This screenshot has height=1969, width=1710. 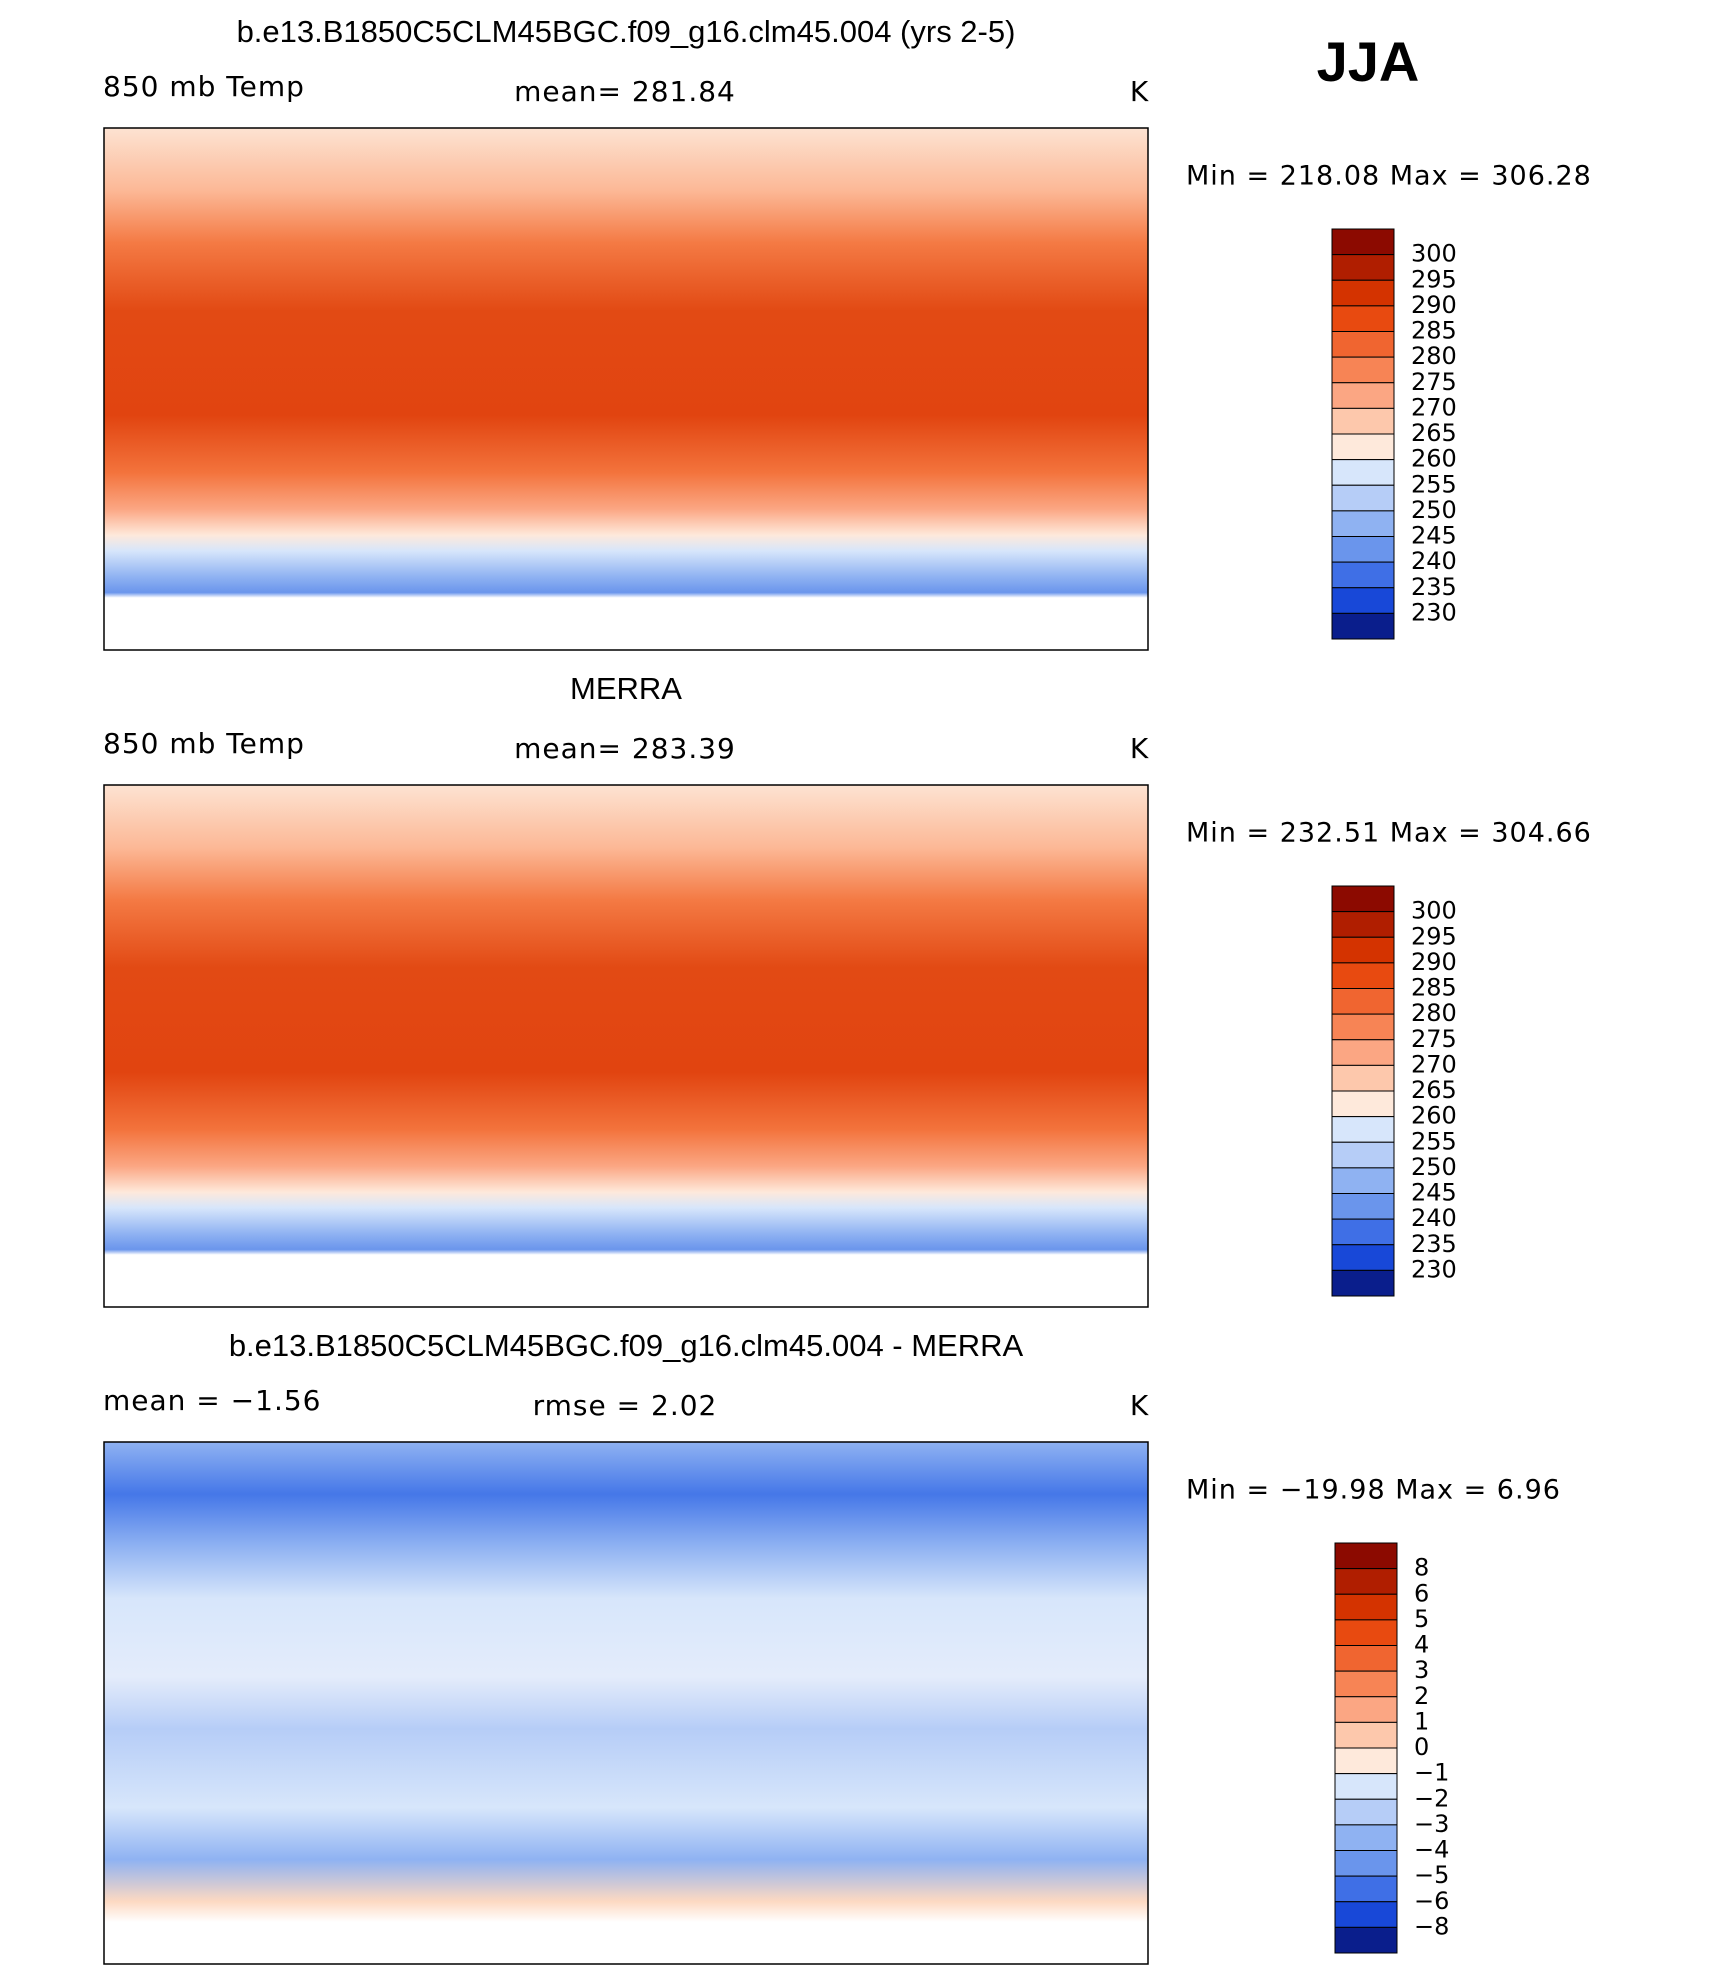 What do you see at coordinates (625, 91) in the screenshot?
I see `center-label: mean= 281.84` at bounding box center [625, 91].